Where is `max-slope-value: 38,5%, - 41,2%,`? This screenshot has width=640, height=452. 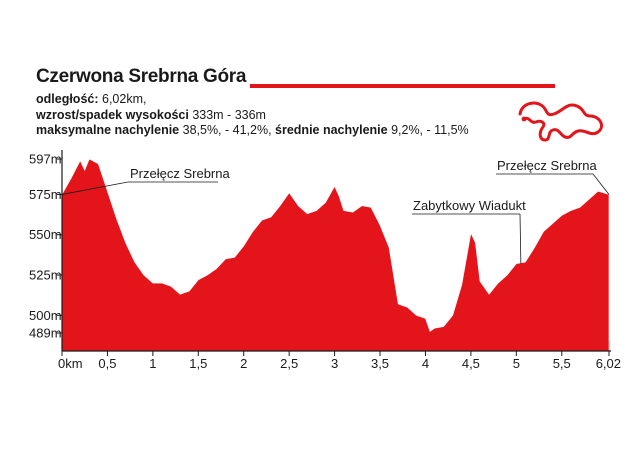 max-slope-value: 38,5%, - 41,2%, is located at coordinates (227, 130).